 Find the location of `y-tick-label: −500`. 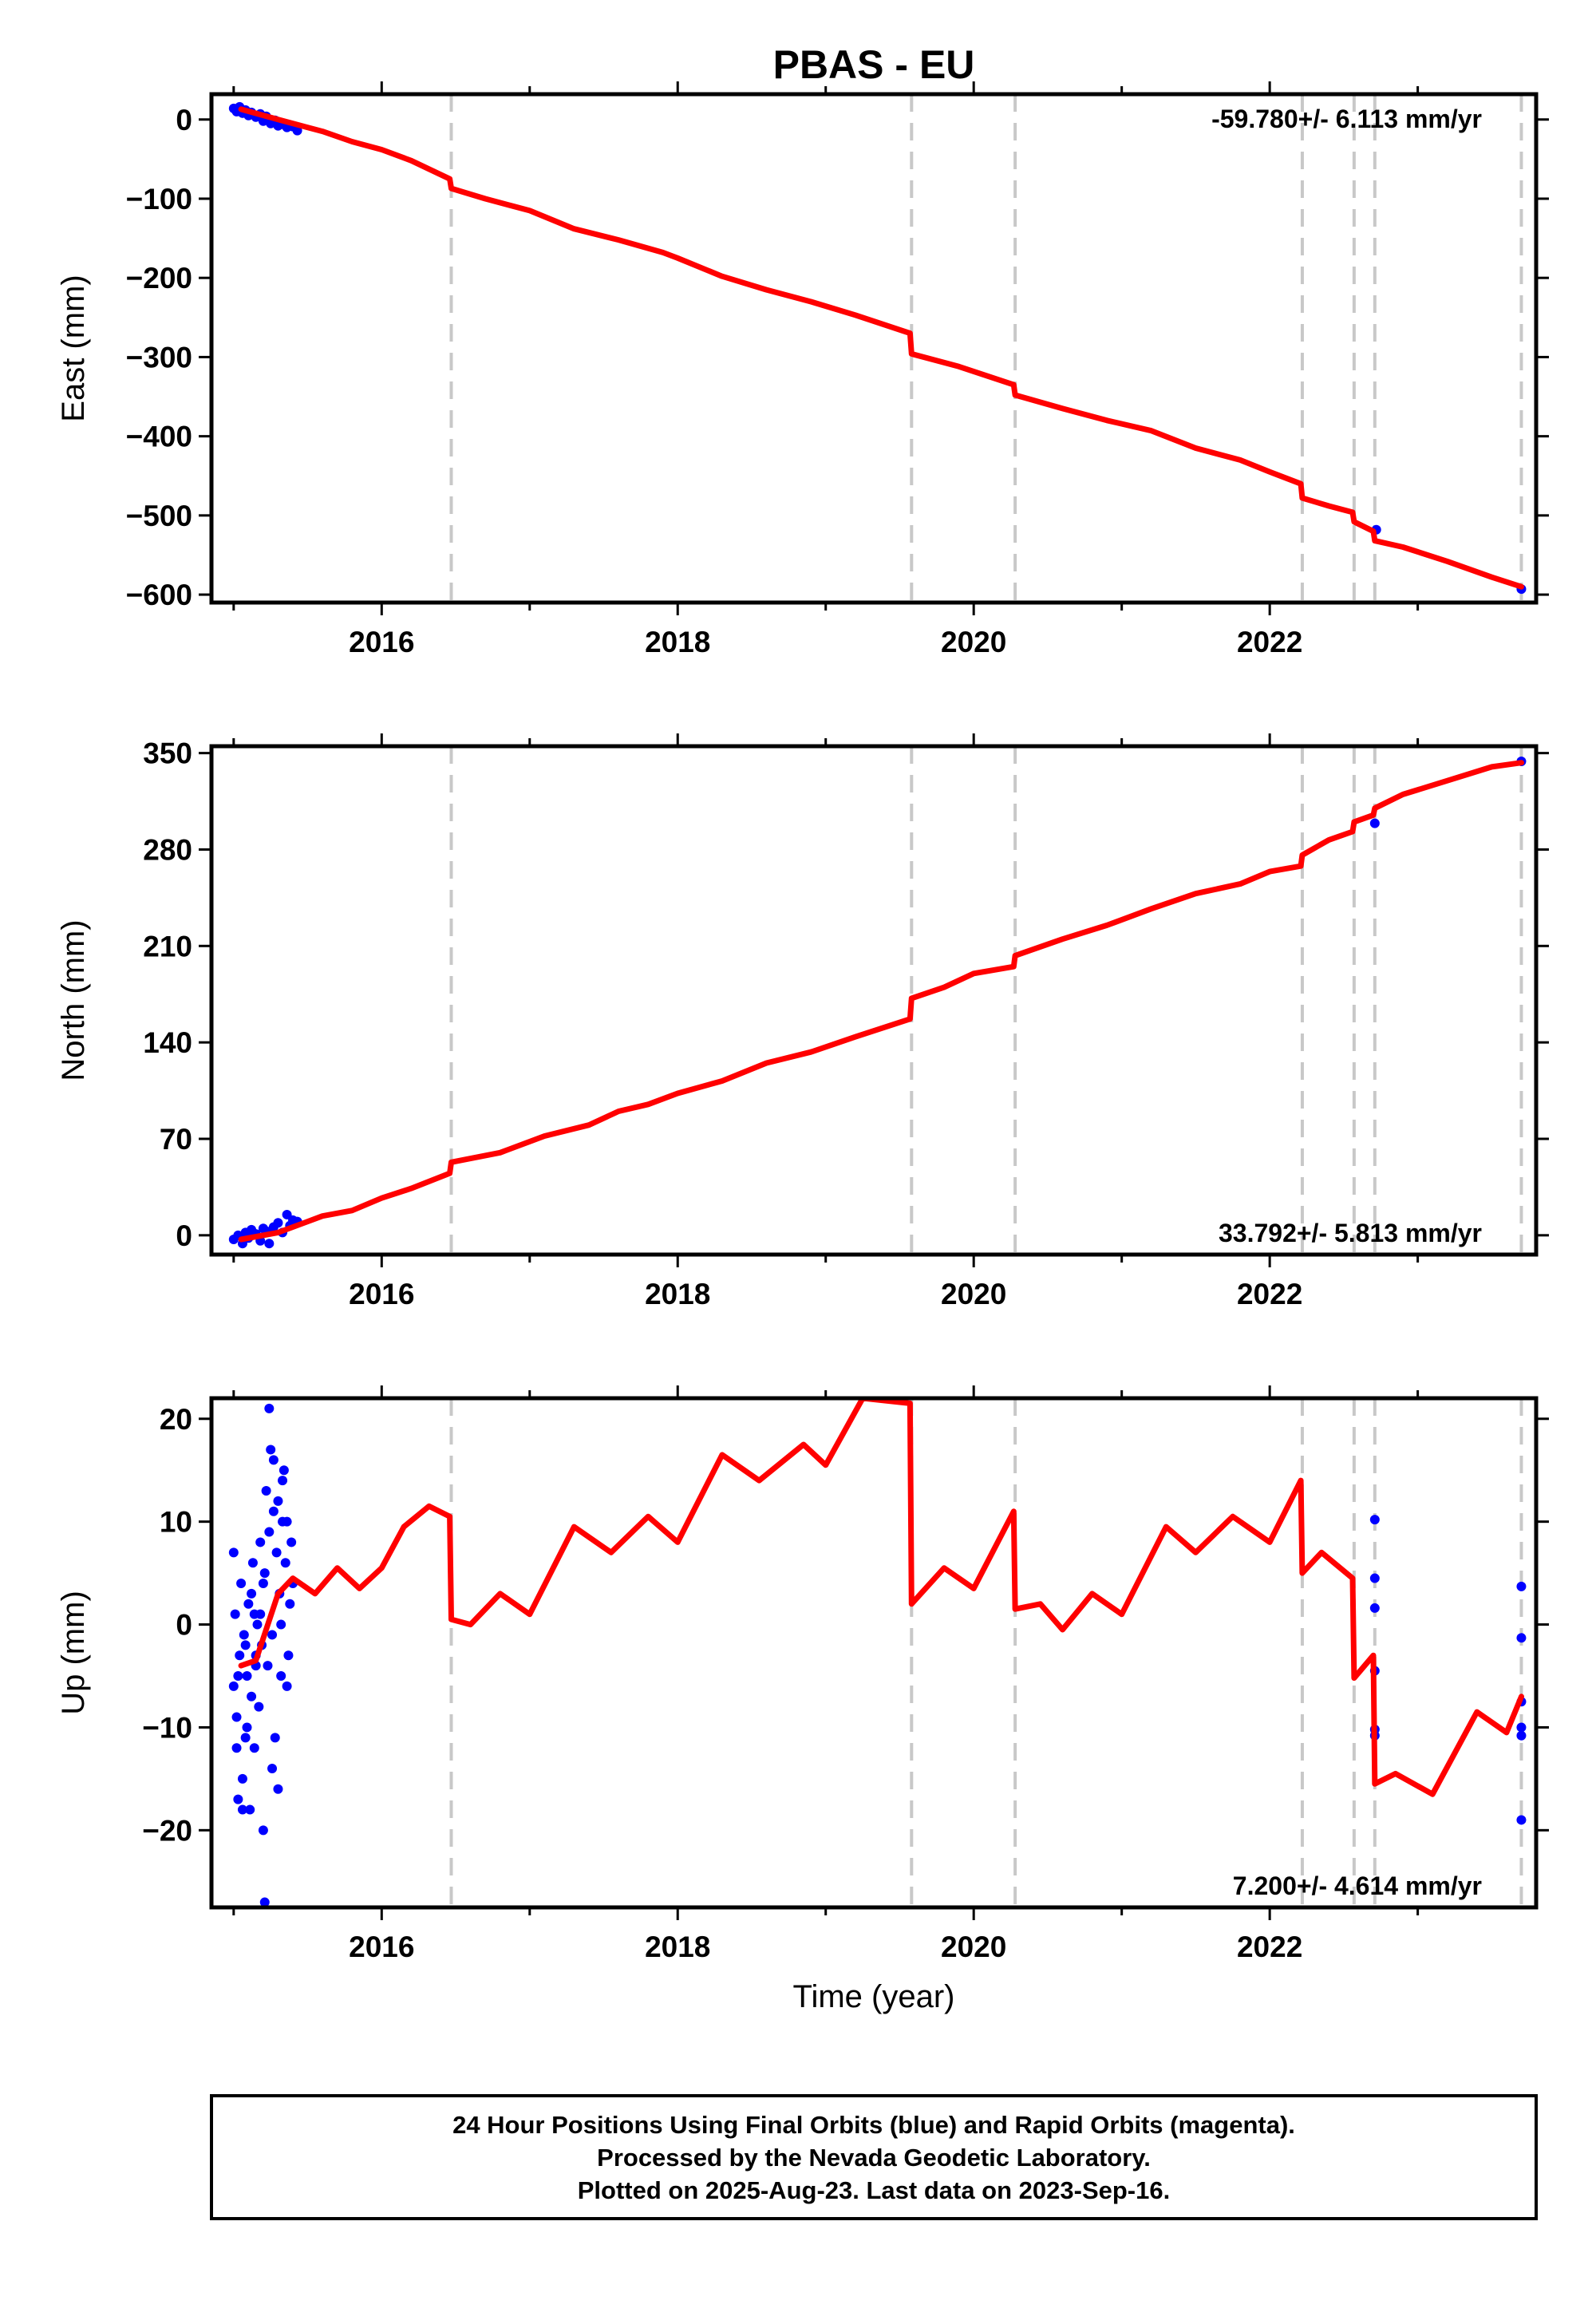

y-tick-label: −500 is located at coordinates (159, 516).